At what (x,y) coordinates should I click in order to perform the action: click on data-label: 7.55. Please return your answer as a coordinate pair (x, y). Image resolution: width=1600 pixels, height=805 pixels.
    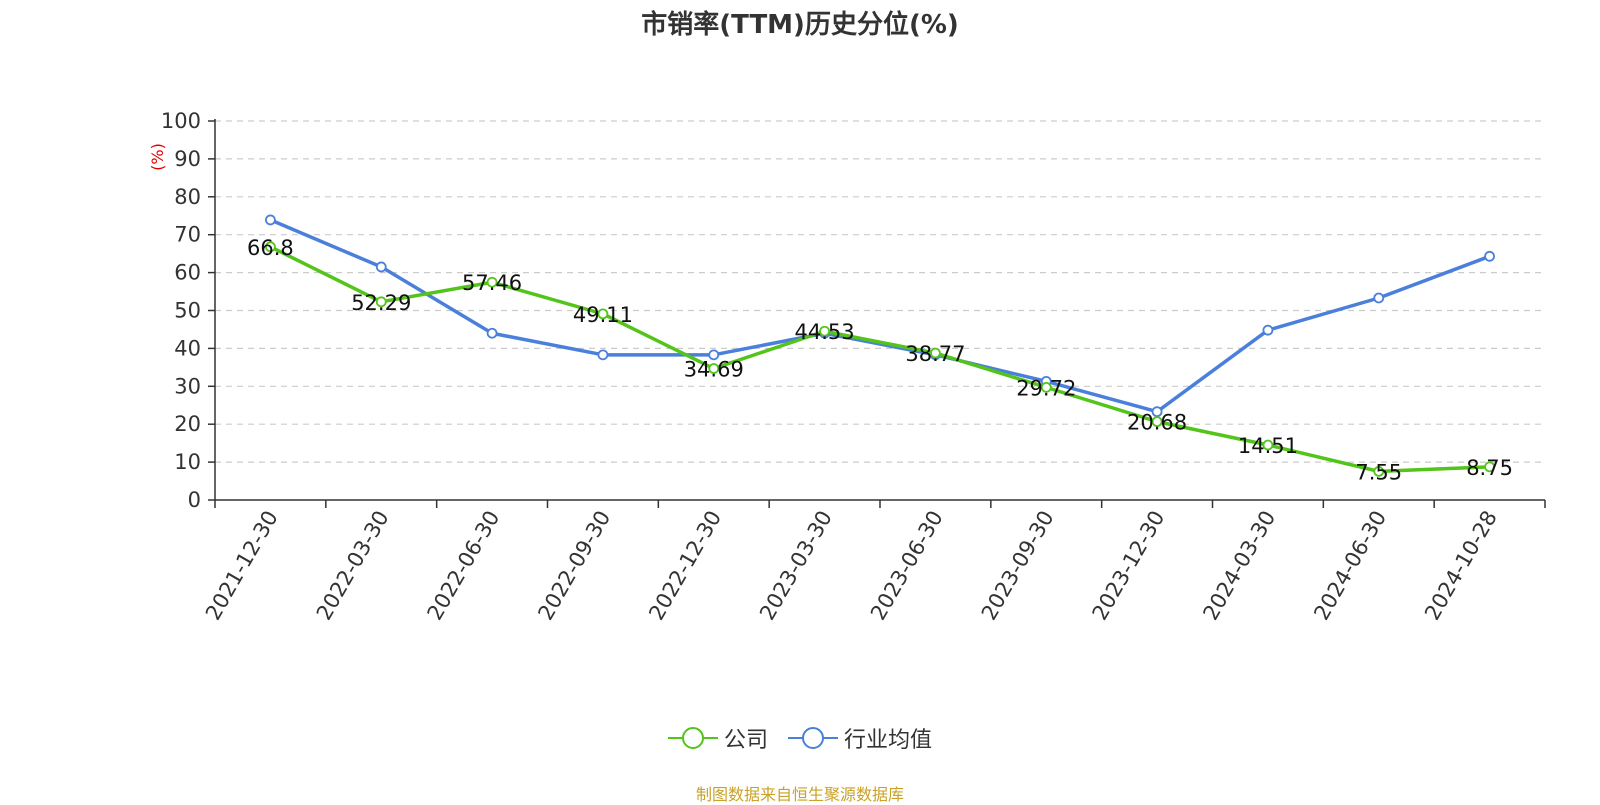
    Looking at the image, I should click on (1378, 472).